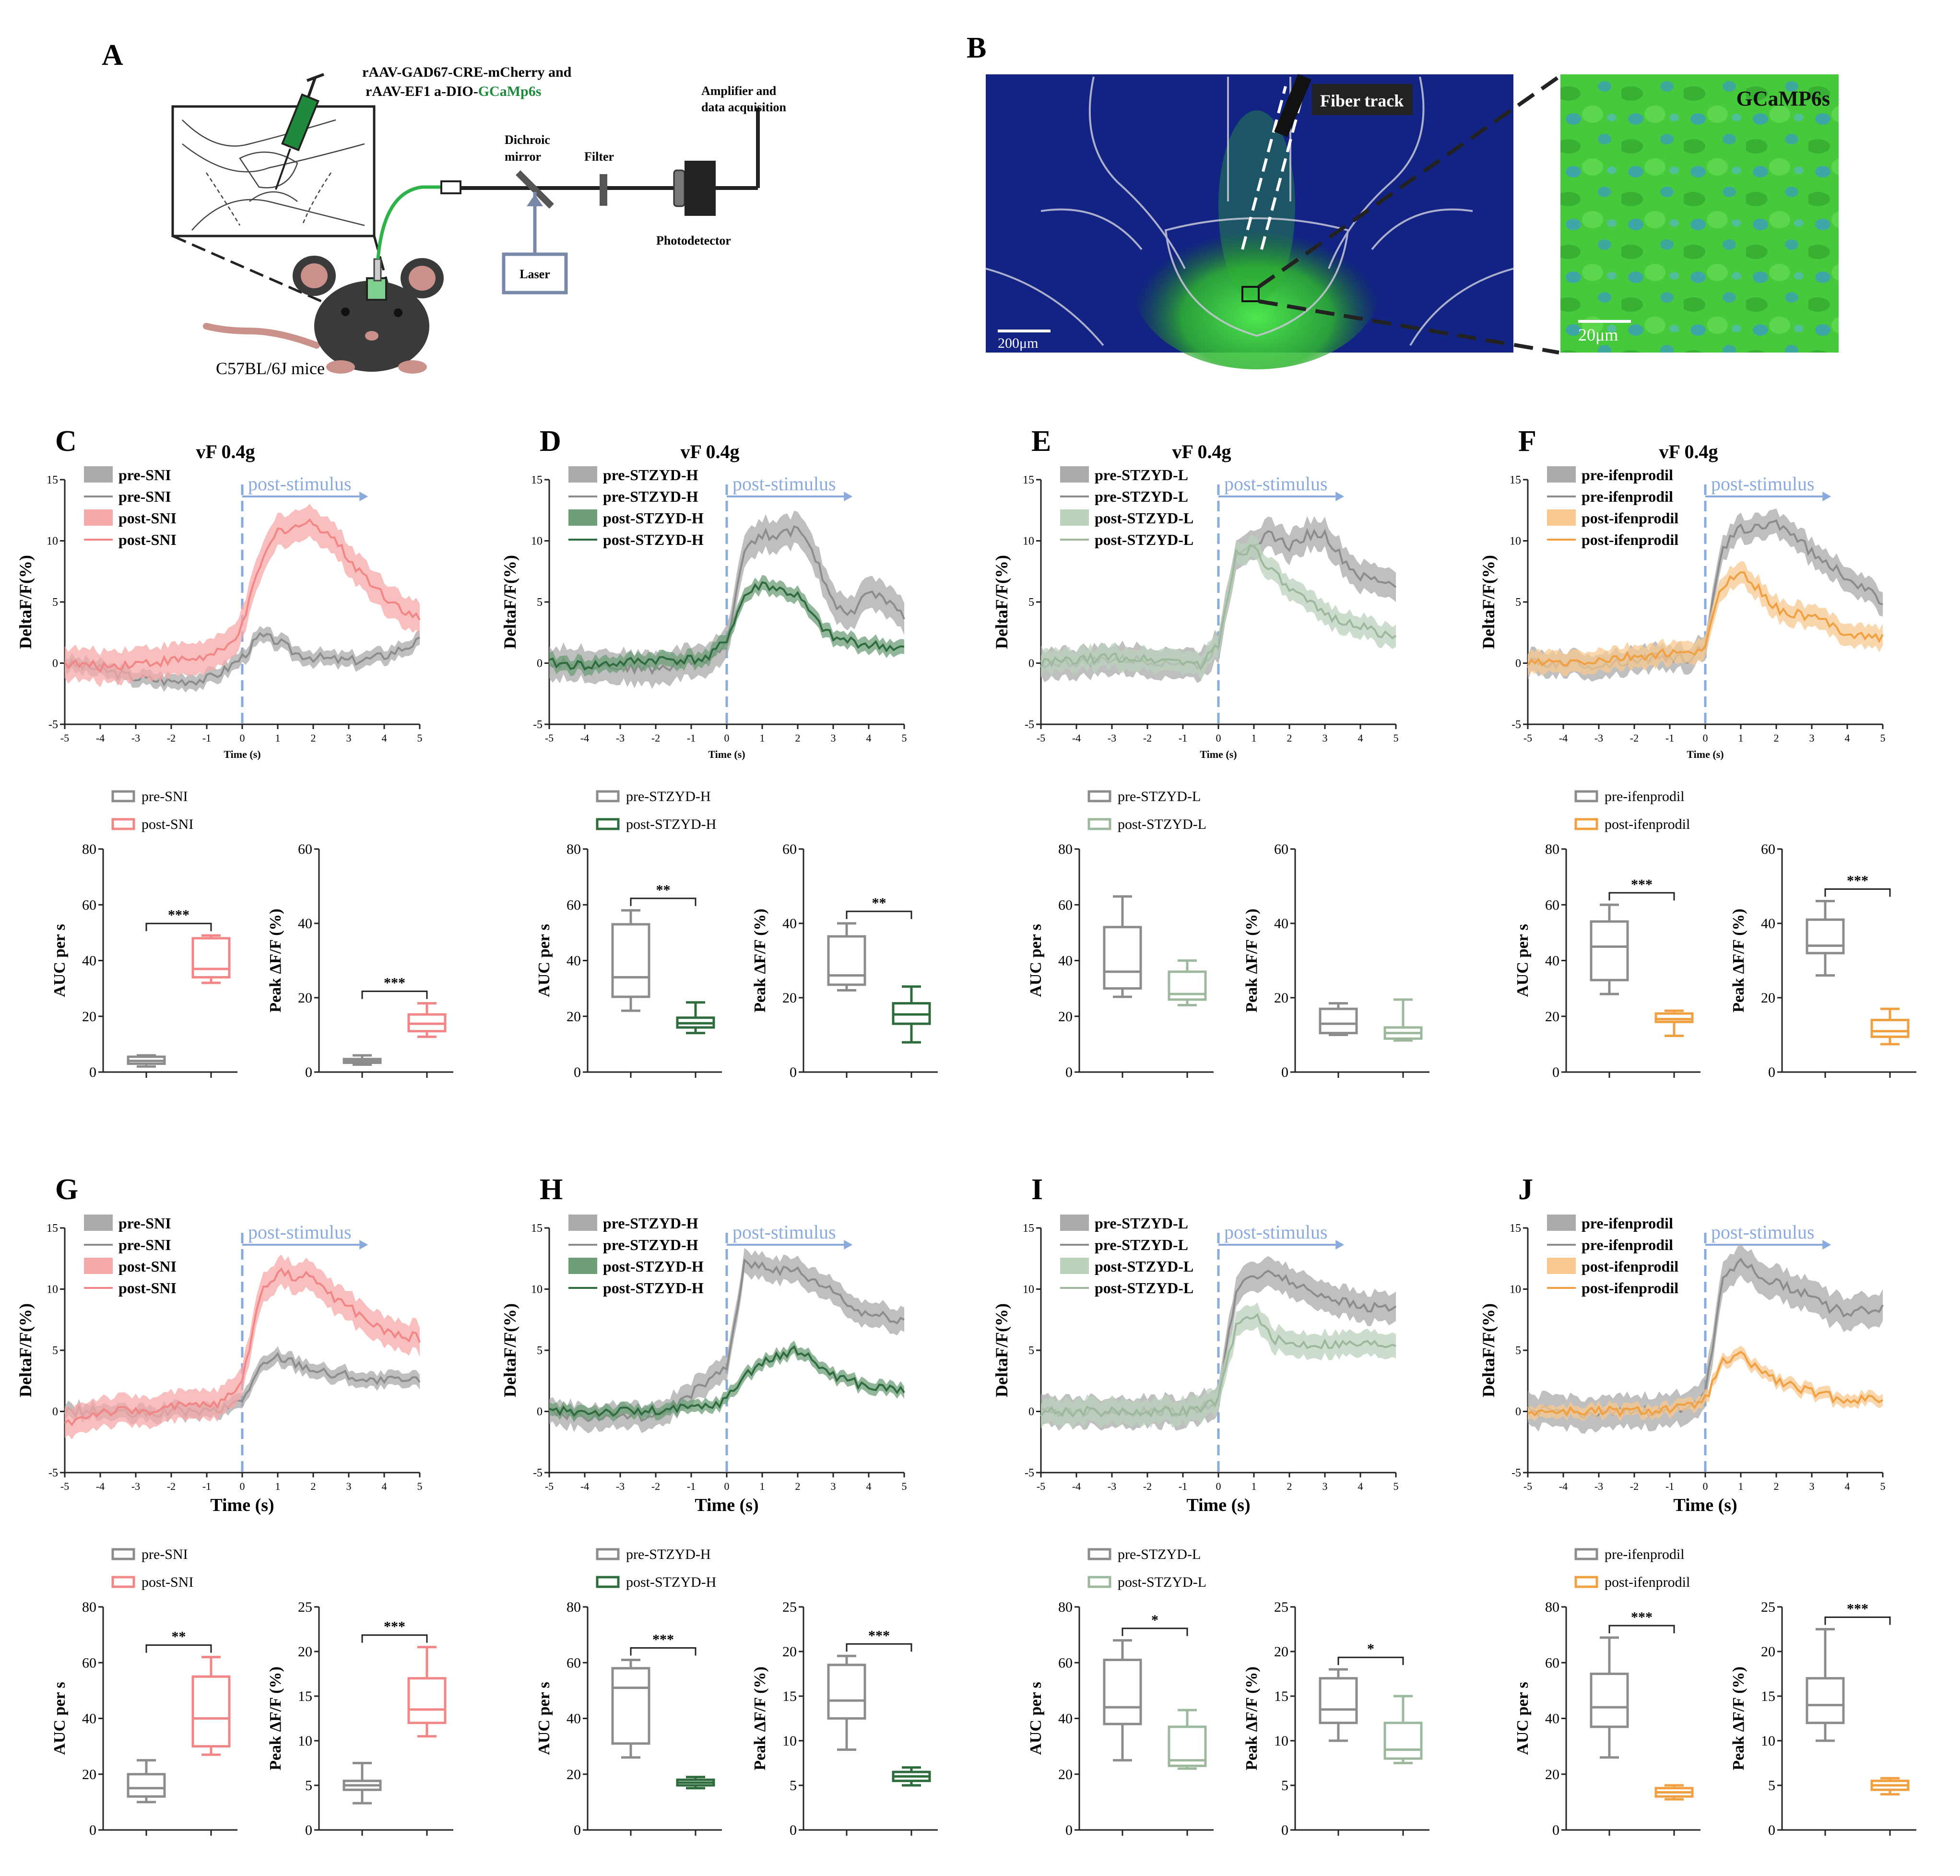 Image resolution: width=1960 pixels, height=1876 pixels. I want to click on laser-box, so click(535, 273).